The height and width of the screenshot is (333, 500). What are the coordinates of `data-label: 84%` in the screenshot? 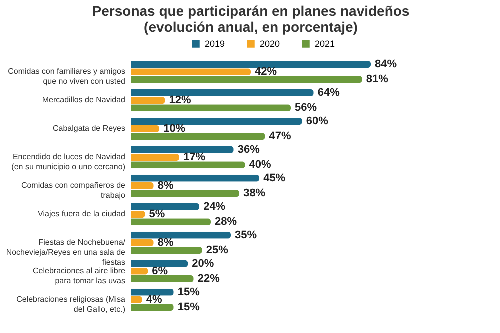 It's located at (386, 64).